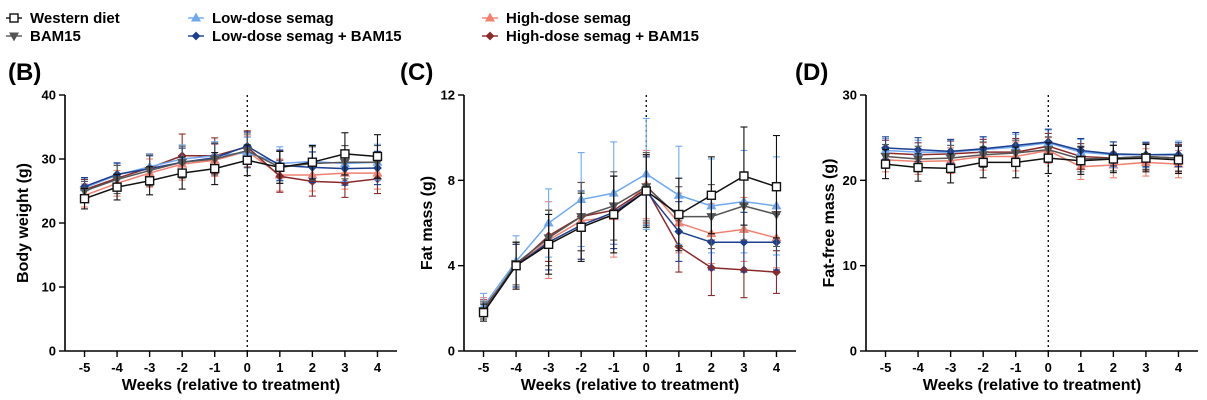 This screenshot has height=400, width=1207. Describe the element at coordinates (829, 223) in the screenshot. I see `y-axis-label: Fat-free mass (g)` at that location.